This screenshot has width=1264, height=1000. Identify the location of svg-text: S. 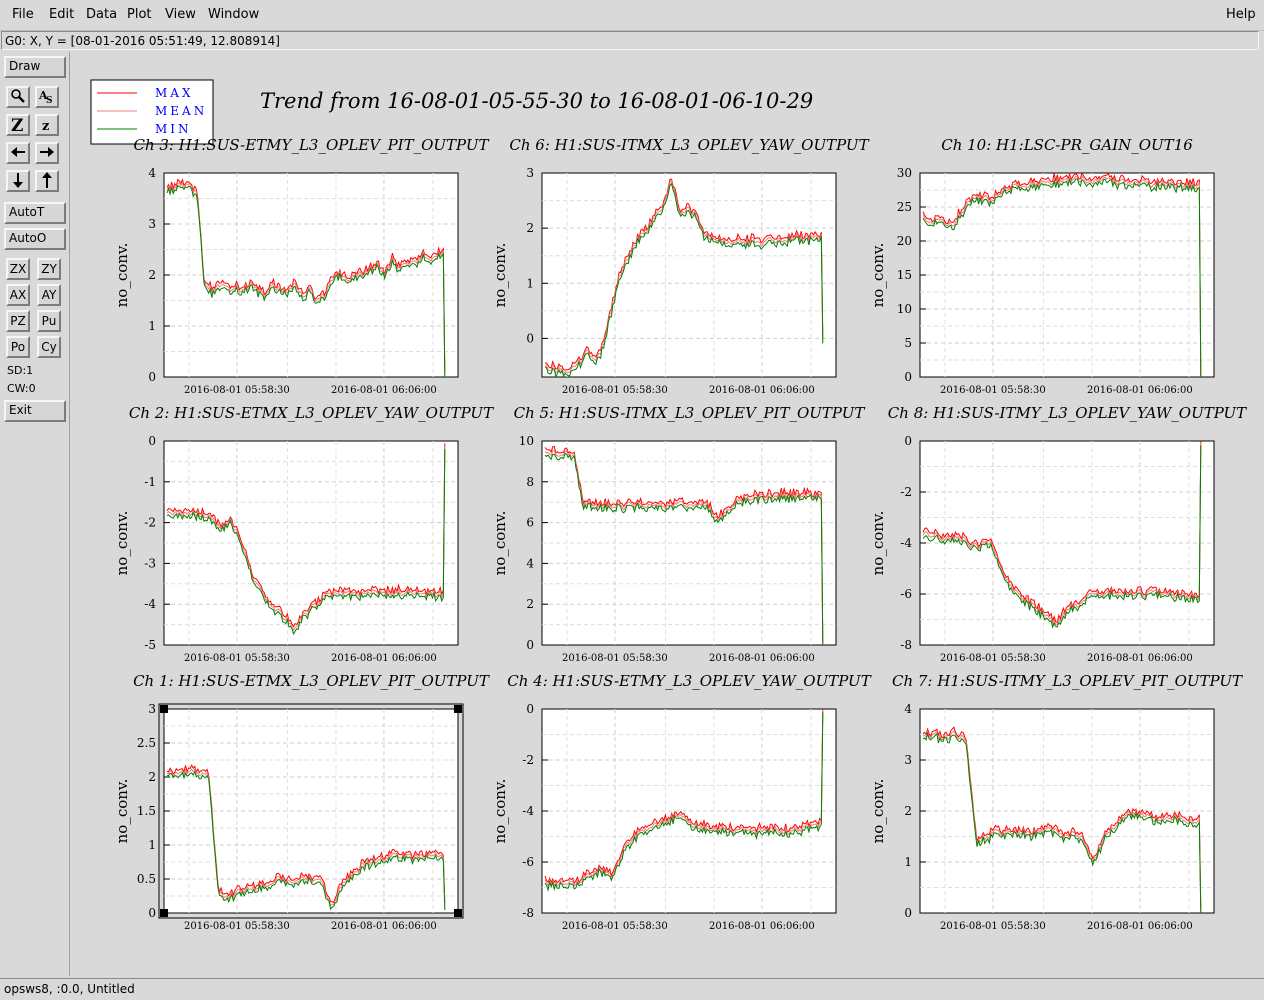
(49, 100).